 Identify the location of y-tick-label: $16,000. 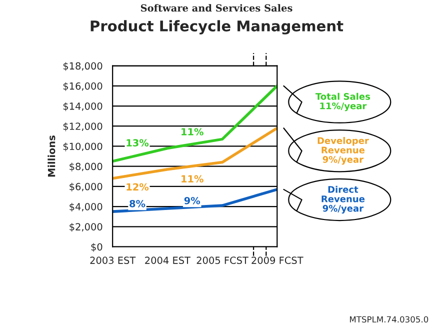
(82, 87).